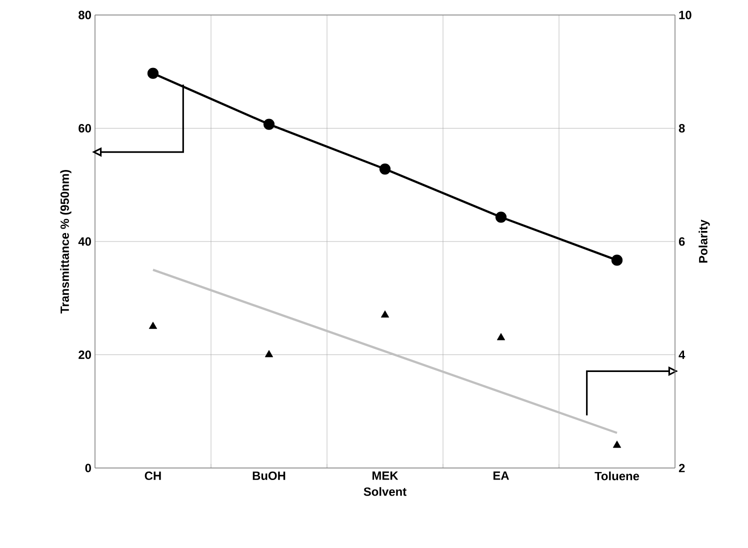 Image resolution: width=748 pixels, height=548 pixels. What do you see at coordinates (66, 242) in the screenshot?
I see `y-axis-title: Transmittance % (950nm)` at bounding box center [66, 242].